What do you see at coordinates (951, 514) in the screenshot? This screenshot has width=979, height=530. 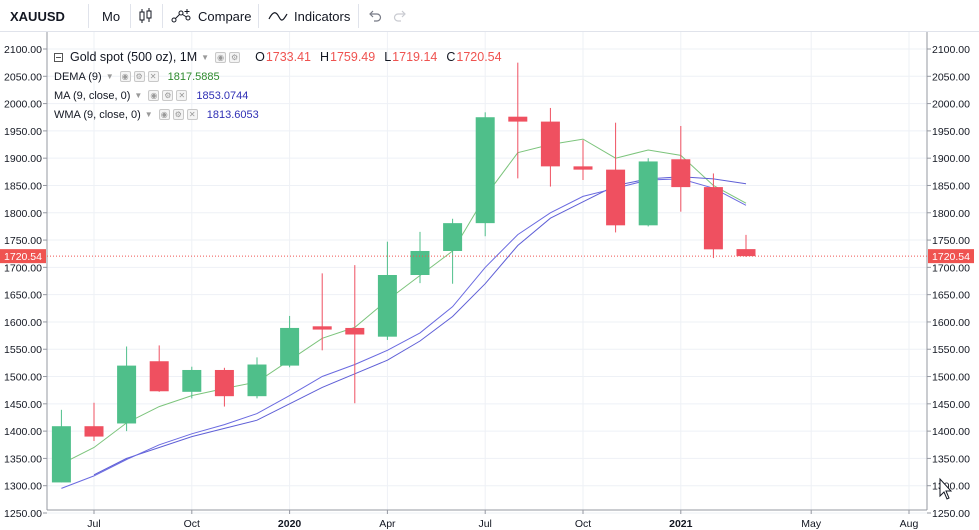 I see `price-axis-label-right: 1250.00` at bounding box center [951, 514].